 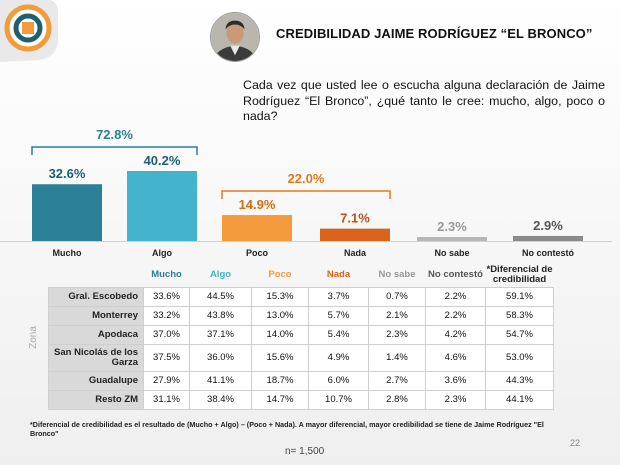 What do you see at coordinates (257, 253) in the screenshot?
I see `category-label: Poco` at bounding box center [257, 253].